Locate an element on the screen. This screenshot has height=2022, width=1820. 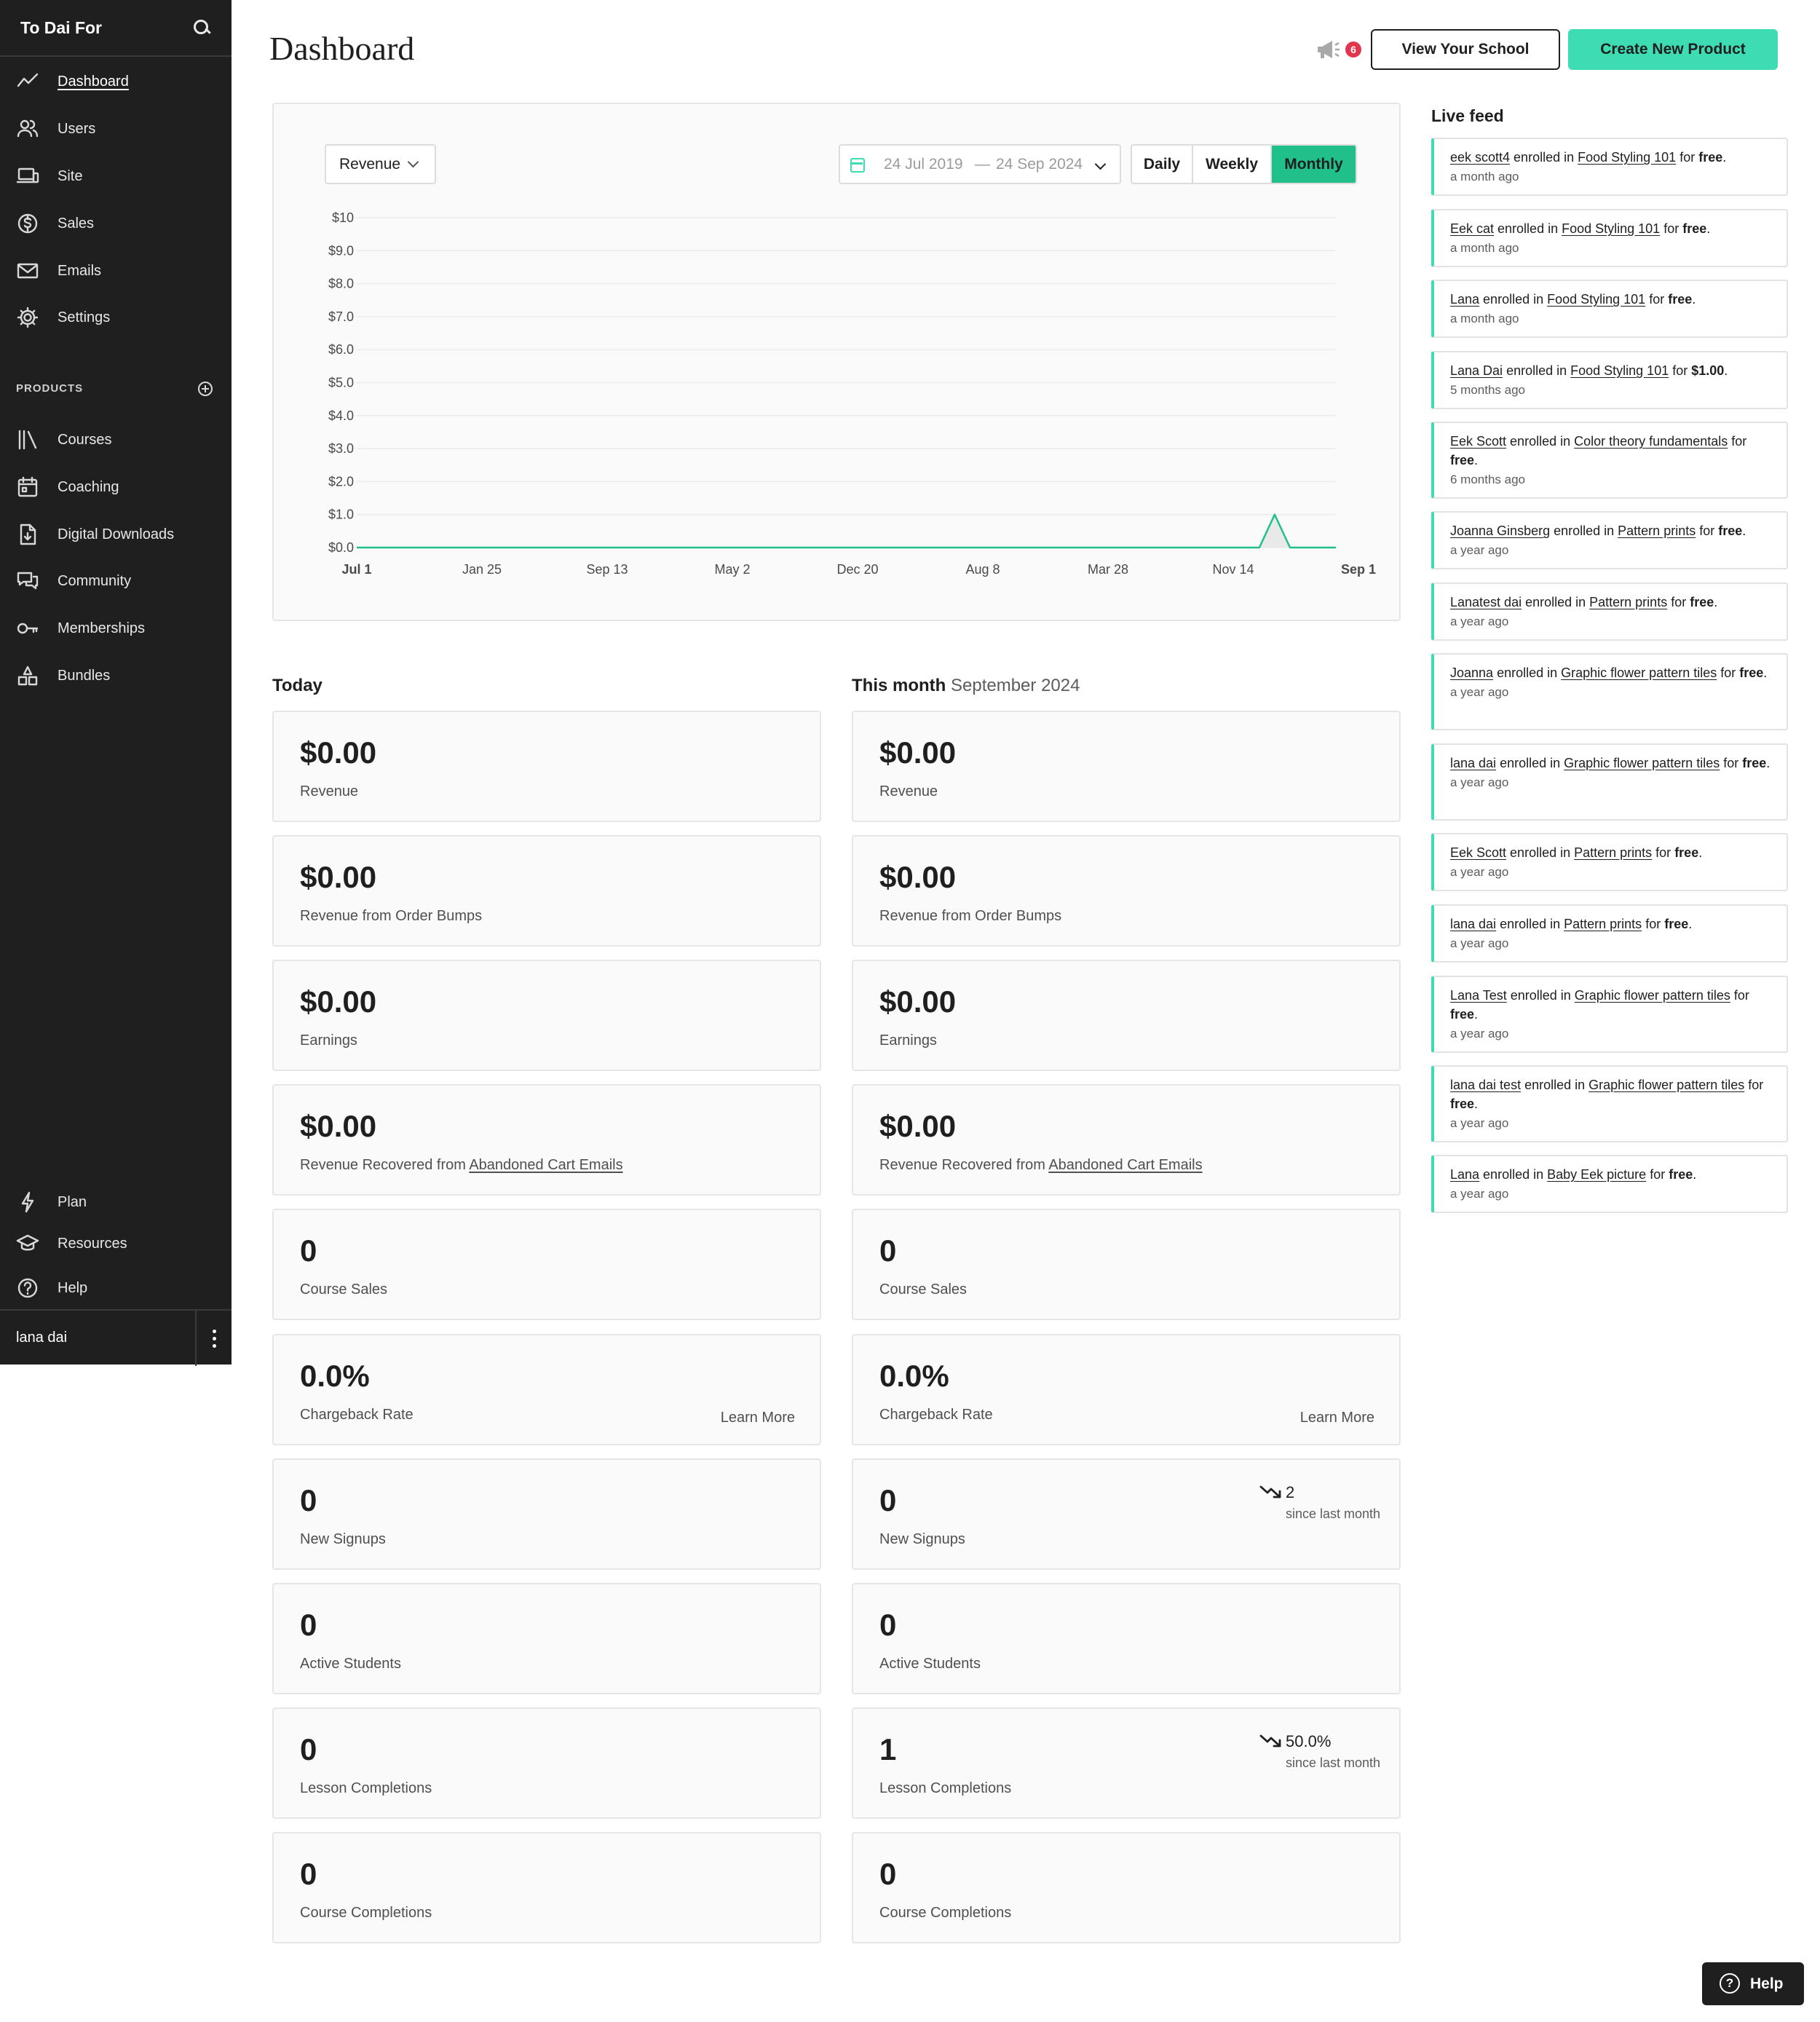
stat-card-month-earnings: $0.00 Earnings is located at coordinates (1126, 1015).